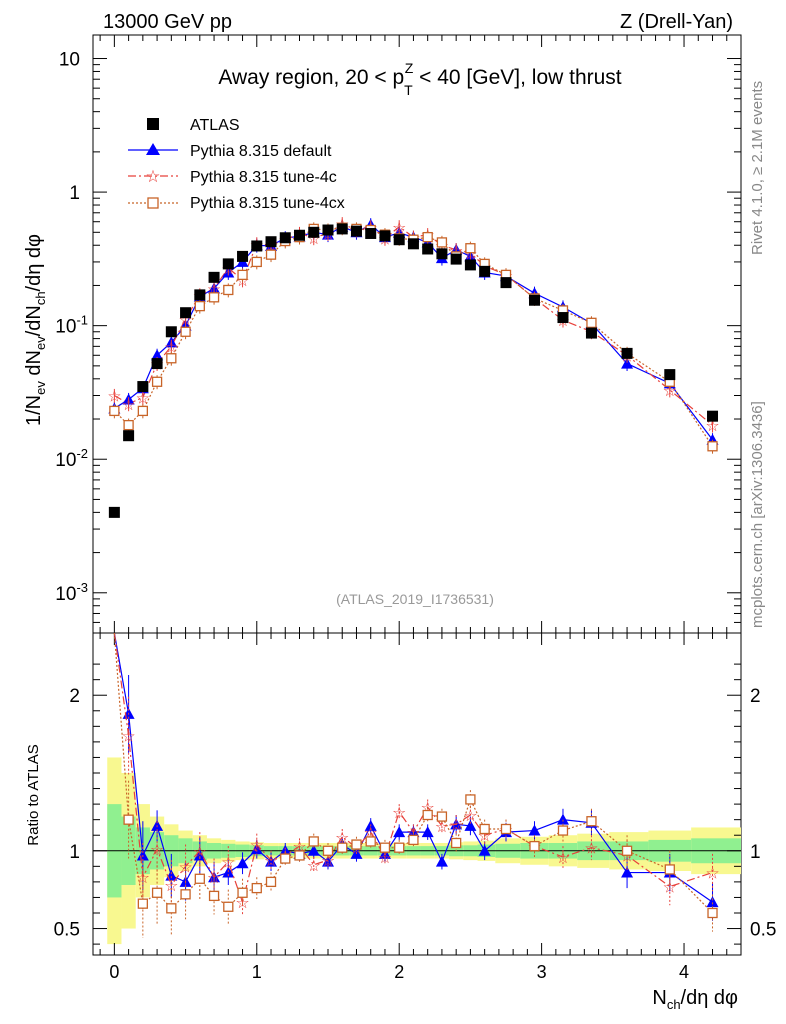  What do you see at coordinates (757, 168) in the screenshot?
I see `rivet-label: Rivet 4.1.0, ≥ 2.1M events` at bounding box center [757, 168].